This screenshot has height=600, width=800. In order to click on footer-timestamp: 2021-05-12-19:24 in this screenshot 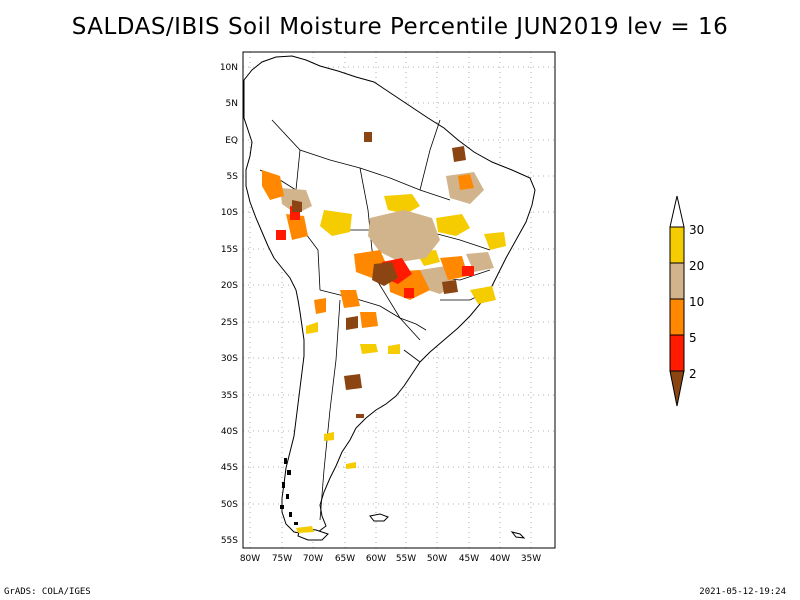, I will do `click(742, 592)`.